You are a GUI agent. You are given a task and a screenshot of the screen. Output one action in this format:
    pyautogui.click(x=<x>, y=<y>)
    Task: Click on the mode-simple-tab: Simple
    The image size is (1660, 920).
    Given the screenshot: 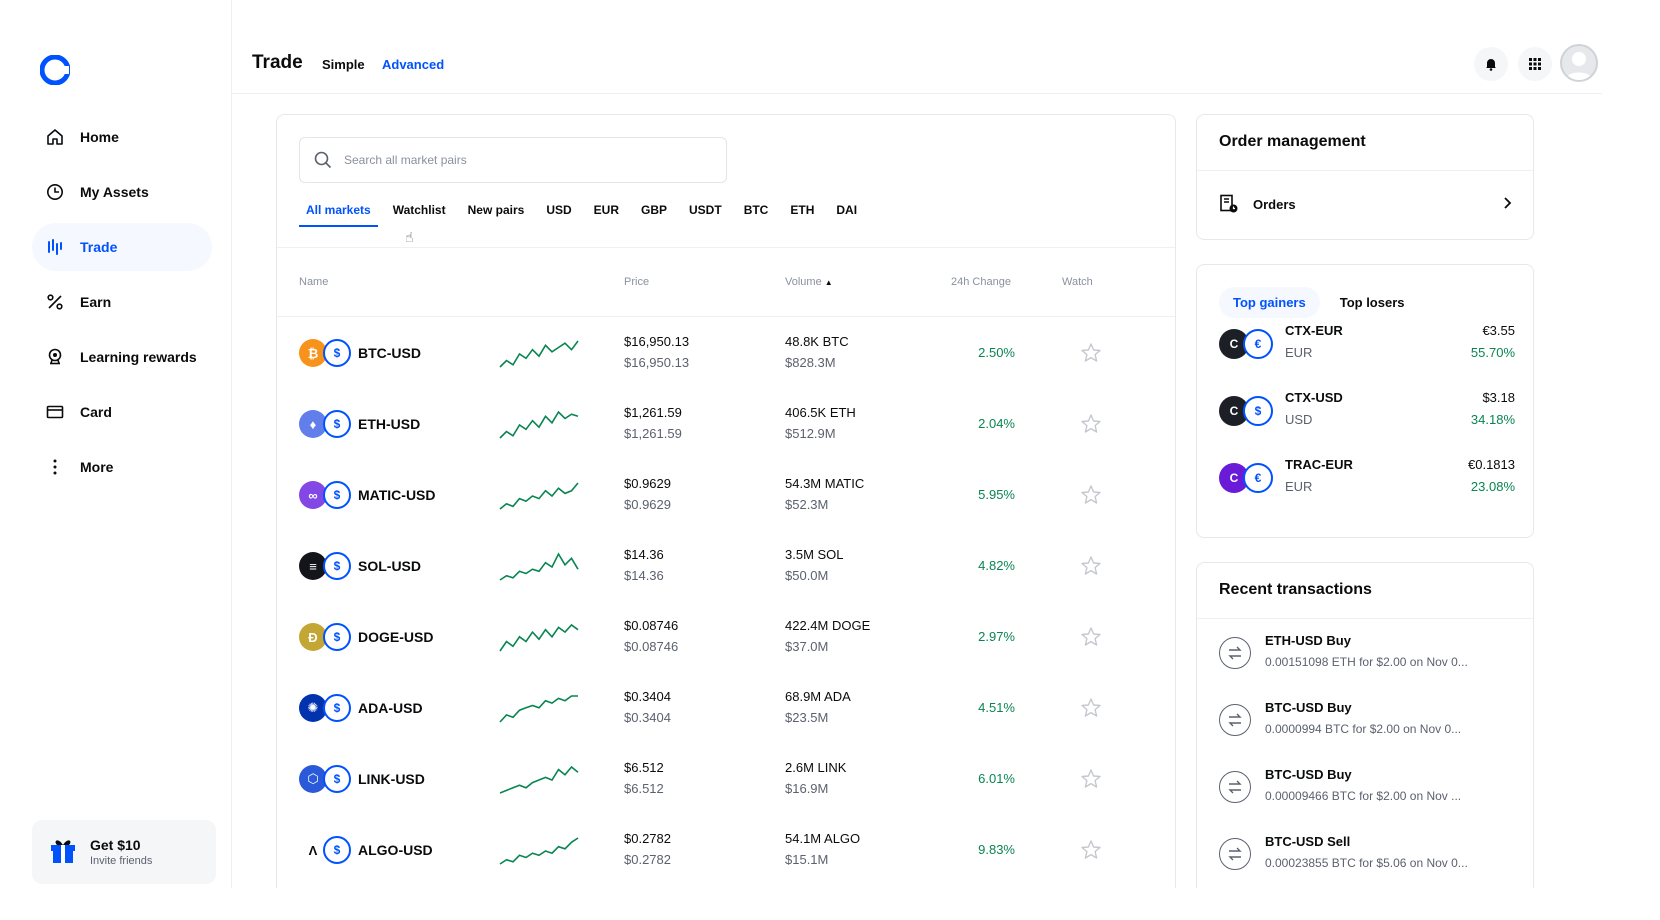 What is the action you would take?
    pyautogui.click(x=343, y=64)
    